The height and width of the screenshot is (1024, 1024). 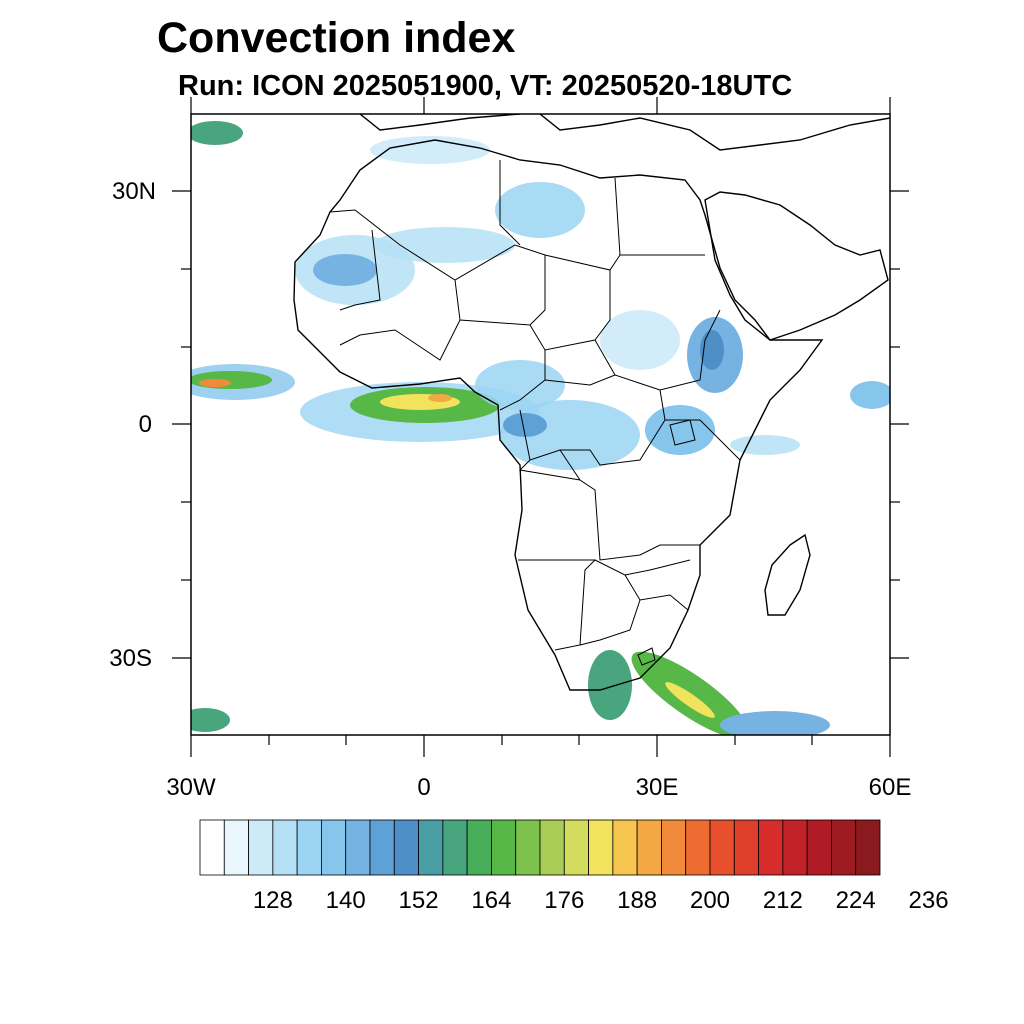 I want to click on convection-area-sw-corner, so click(x=210, y=720).